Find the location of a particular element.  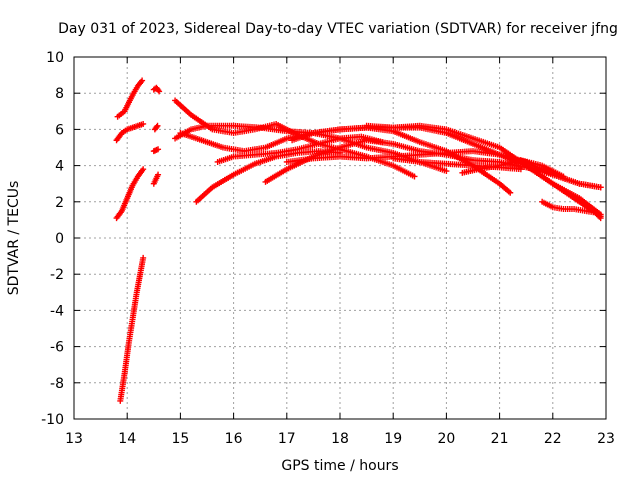

y-tick-label: 4 is located at coordinates (59, 167).